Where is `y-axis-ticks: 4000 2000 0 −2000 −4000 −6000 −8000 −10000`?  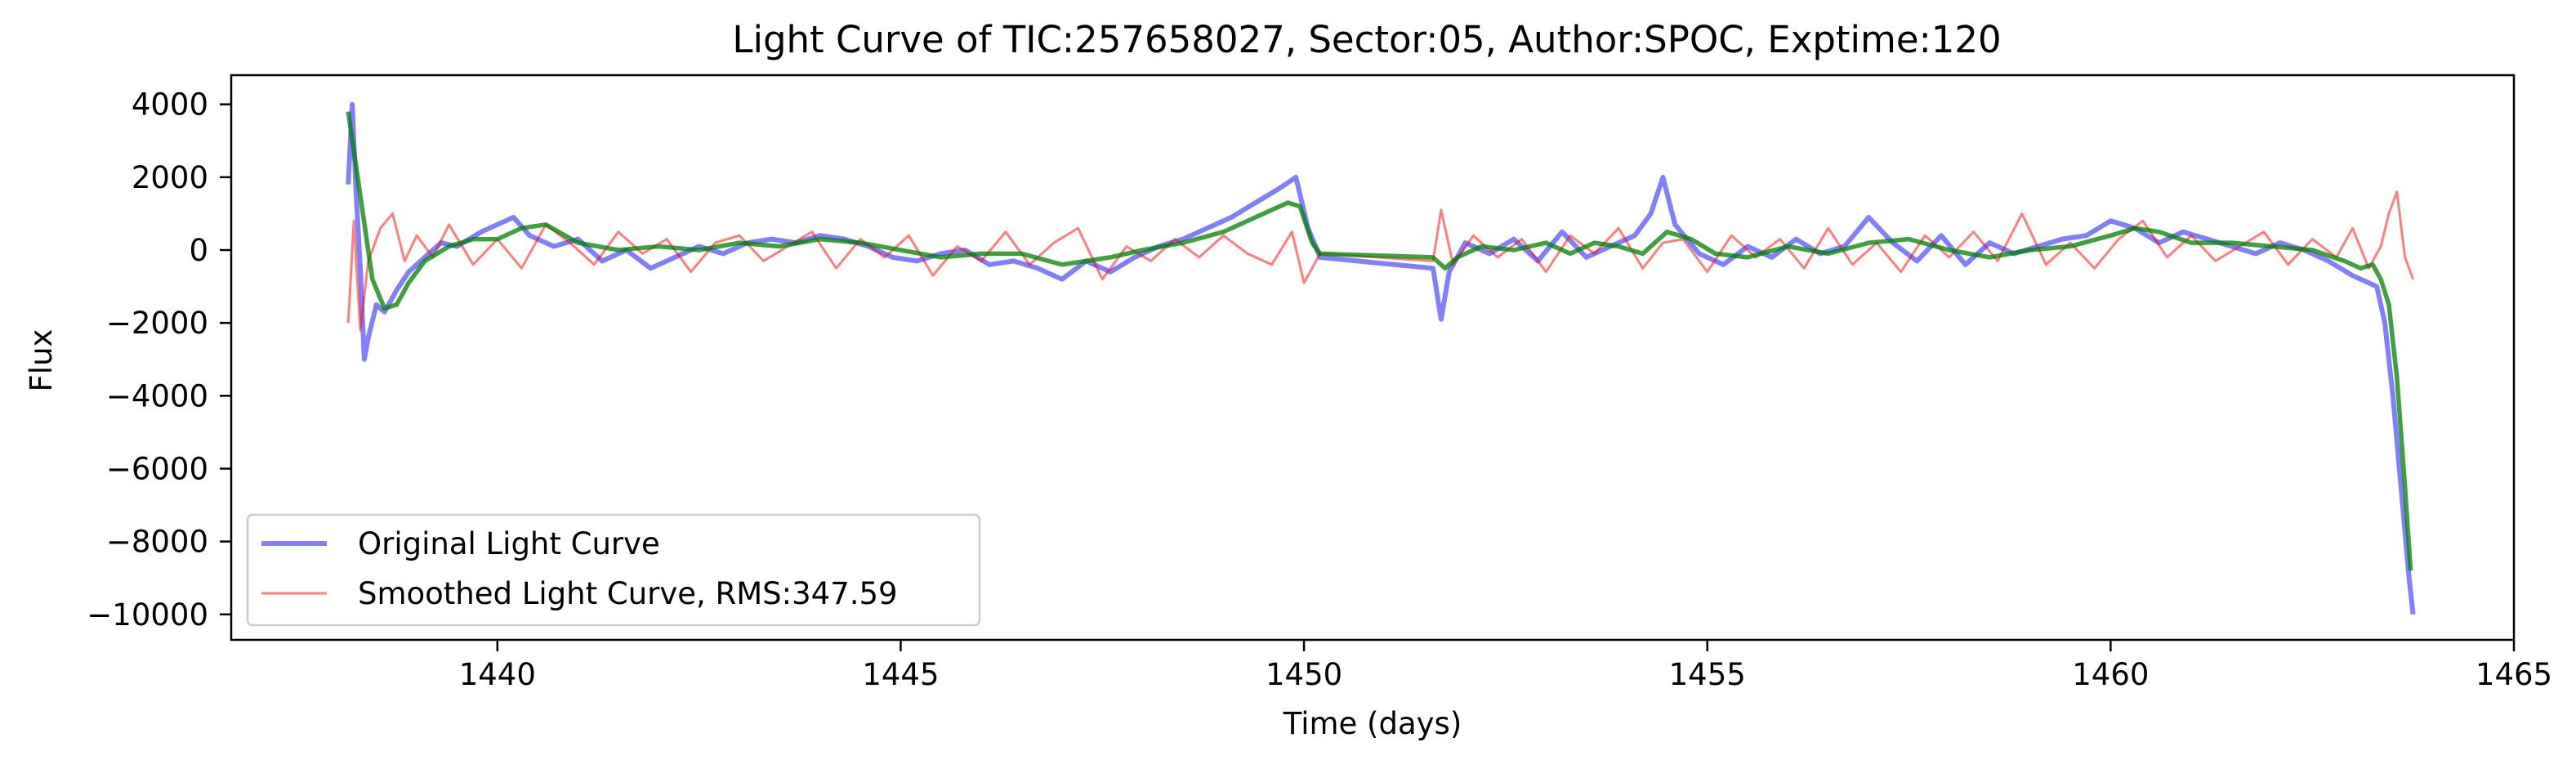
y-axis-ticks: 4000 2000 0 −2000 −4000 −6000 −8000 −10000 is located at coordinates (159, 360).